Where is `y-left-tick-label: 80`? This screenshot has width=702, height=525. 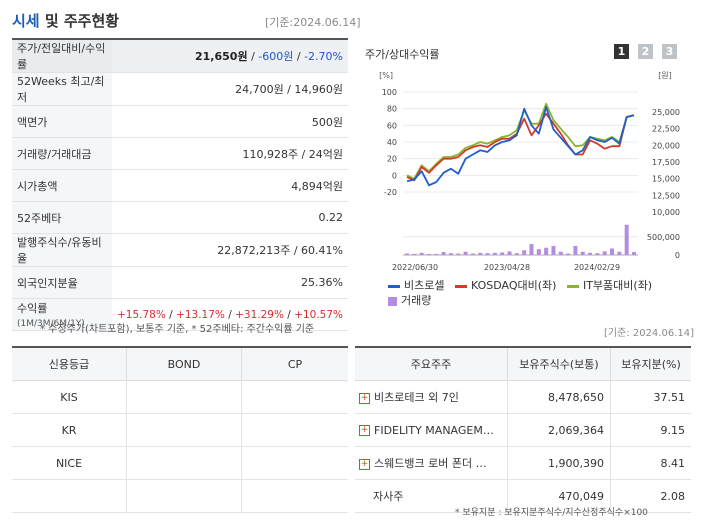 y-left-tick-label: 80 is located at coordinates (392, 109).